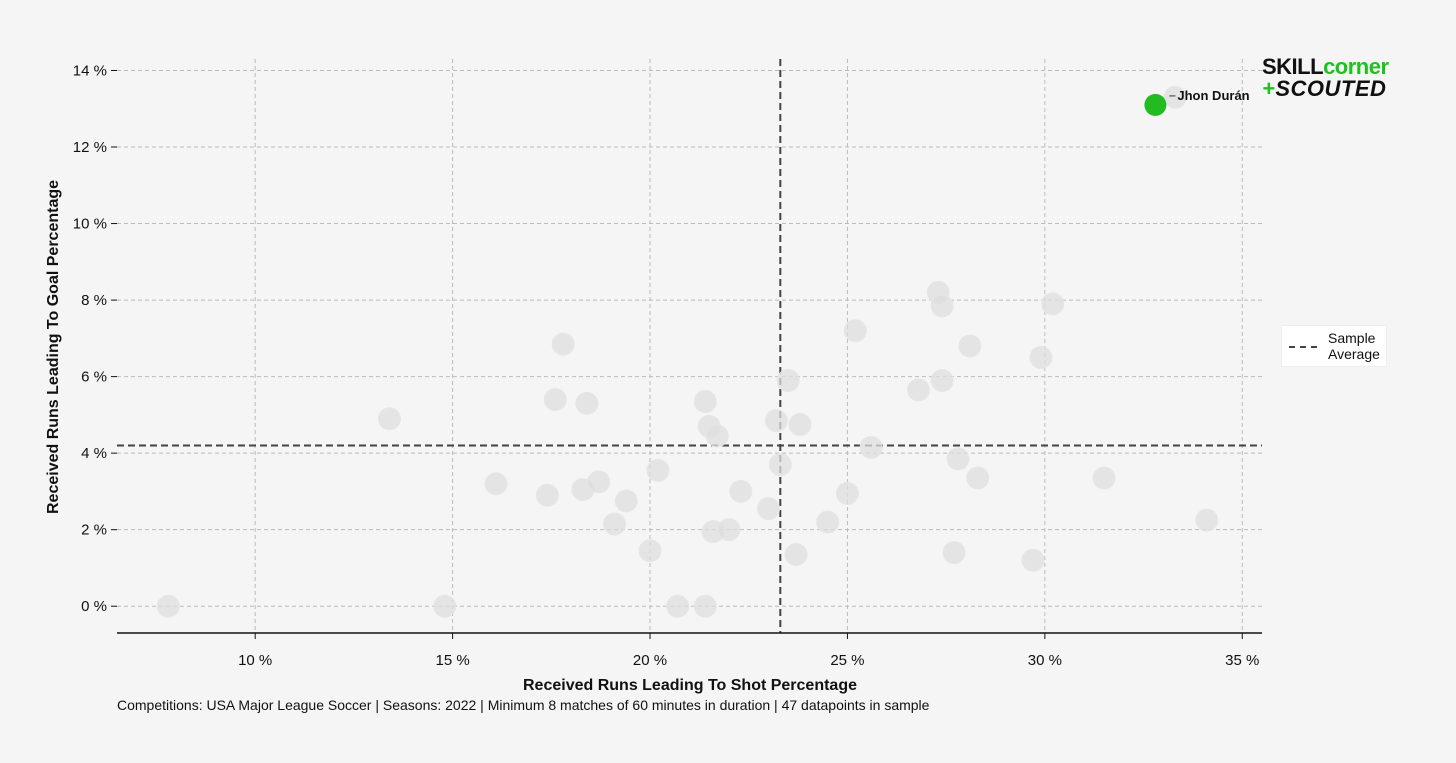 The height and width of the screenshot is (763, 1456). What do you see at coordinates (94, 606) in the screenshot?
I see `y-tick-label: 0 %` at bounding box center [94, 606].